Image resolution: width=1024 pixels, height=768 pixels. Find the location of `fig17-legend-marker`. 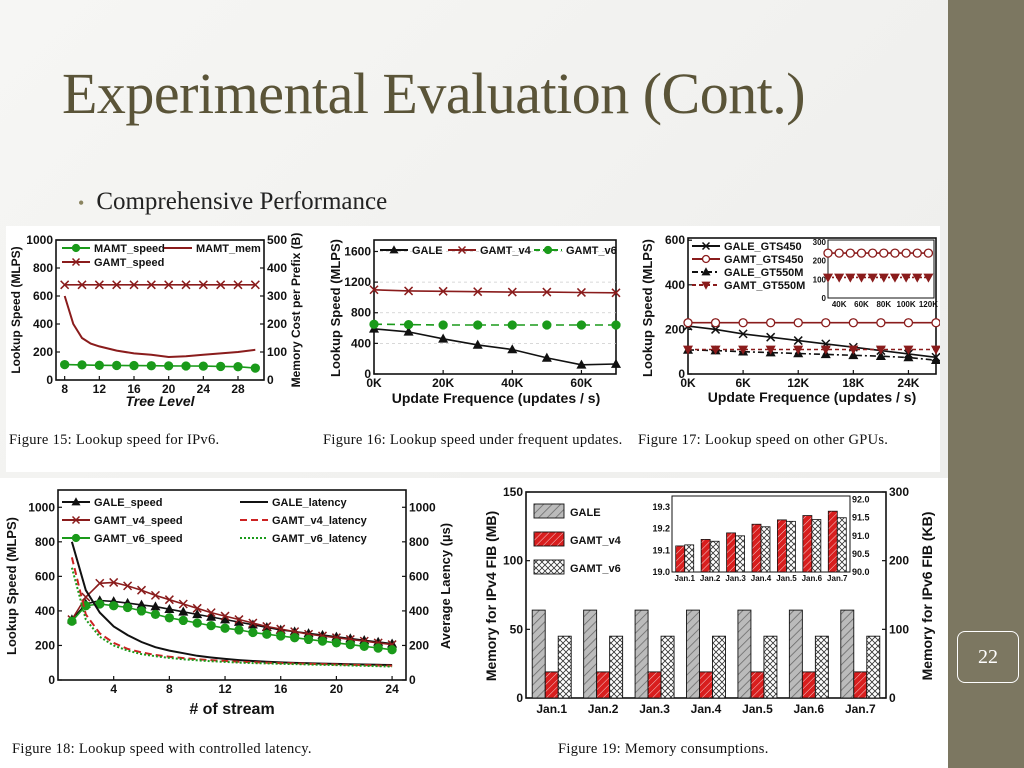

fig17-legend-marker is located at coordinates (706, 259).